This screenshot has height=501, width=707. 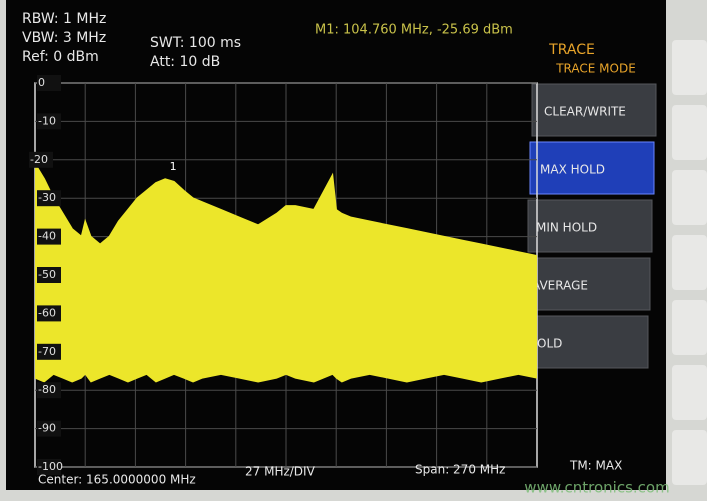 What do you see at coordinates (414, 30) in the screenshot?
I see `marker-readout: M1: 104.760 MHz, -25.69 dBm` at bounding box center [414, 30].